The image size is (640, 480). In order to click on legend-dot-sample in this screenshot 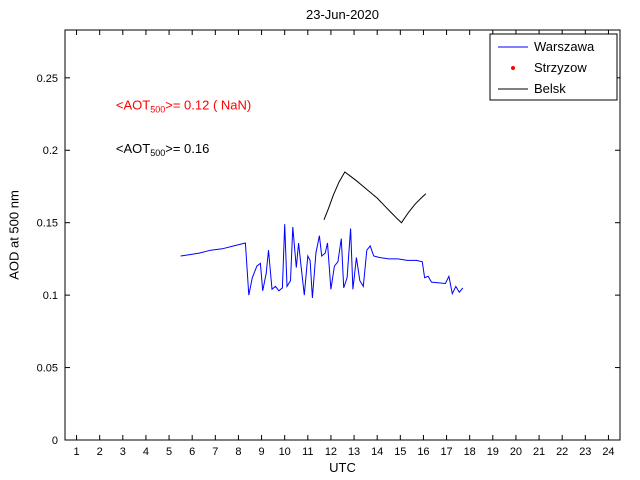, I will do `click(513, 68)`.